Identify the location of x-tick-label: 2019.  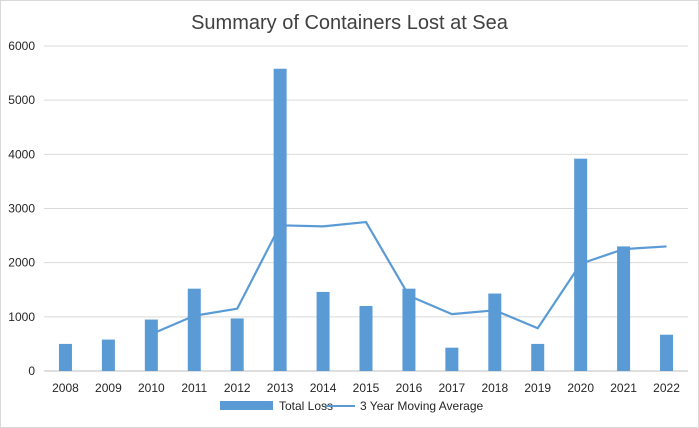
(537, 388).